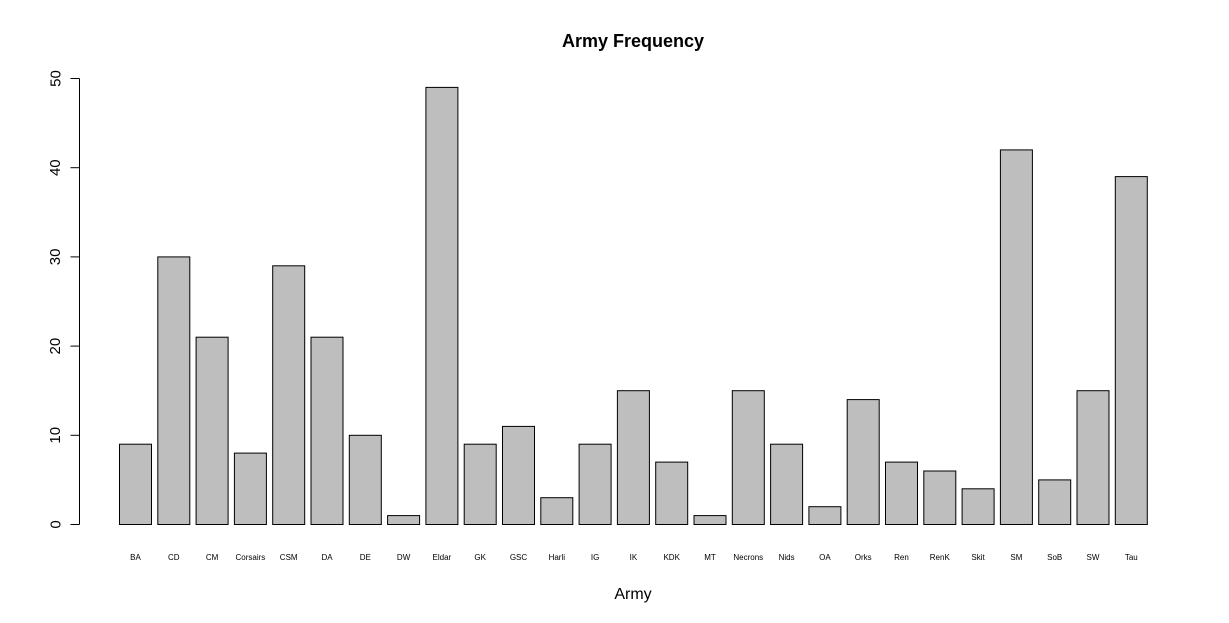 This screenshot has width=1229, height=623. I want to click on y-tick-label: 10, so click(55, 435).